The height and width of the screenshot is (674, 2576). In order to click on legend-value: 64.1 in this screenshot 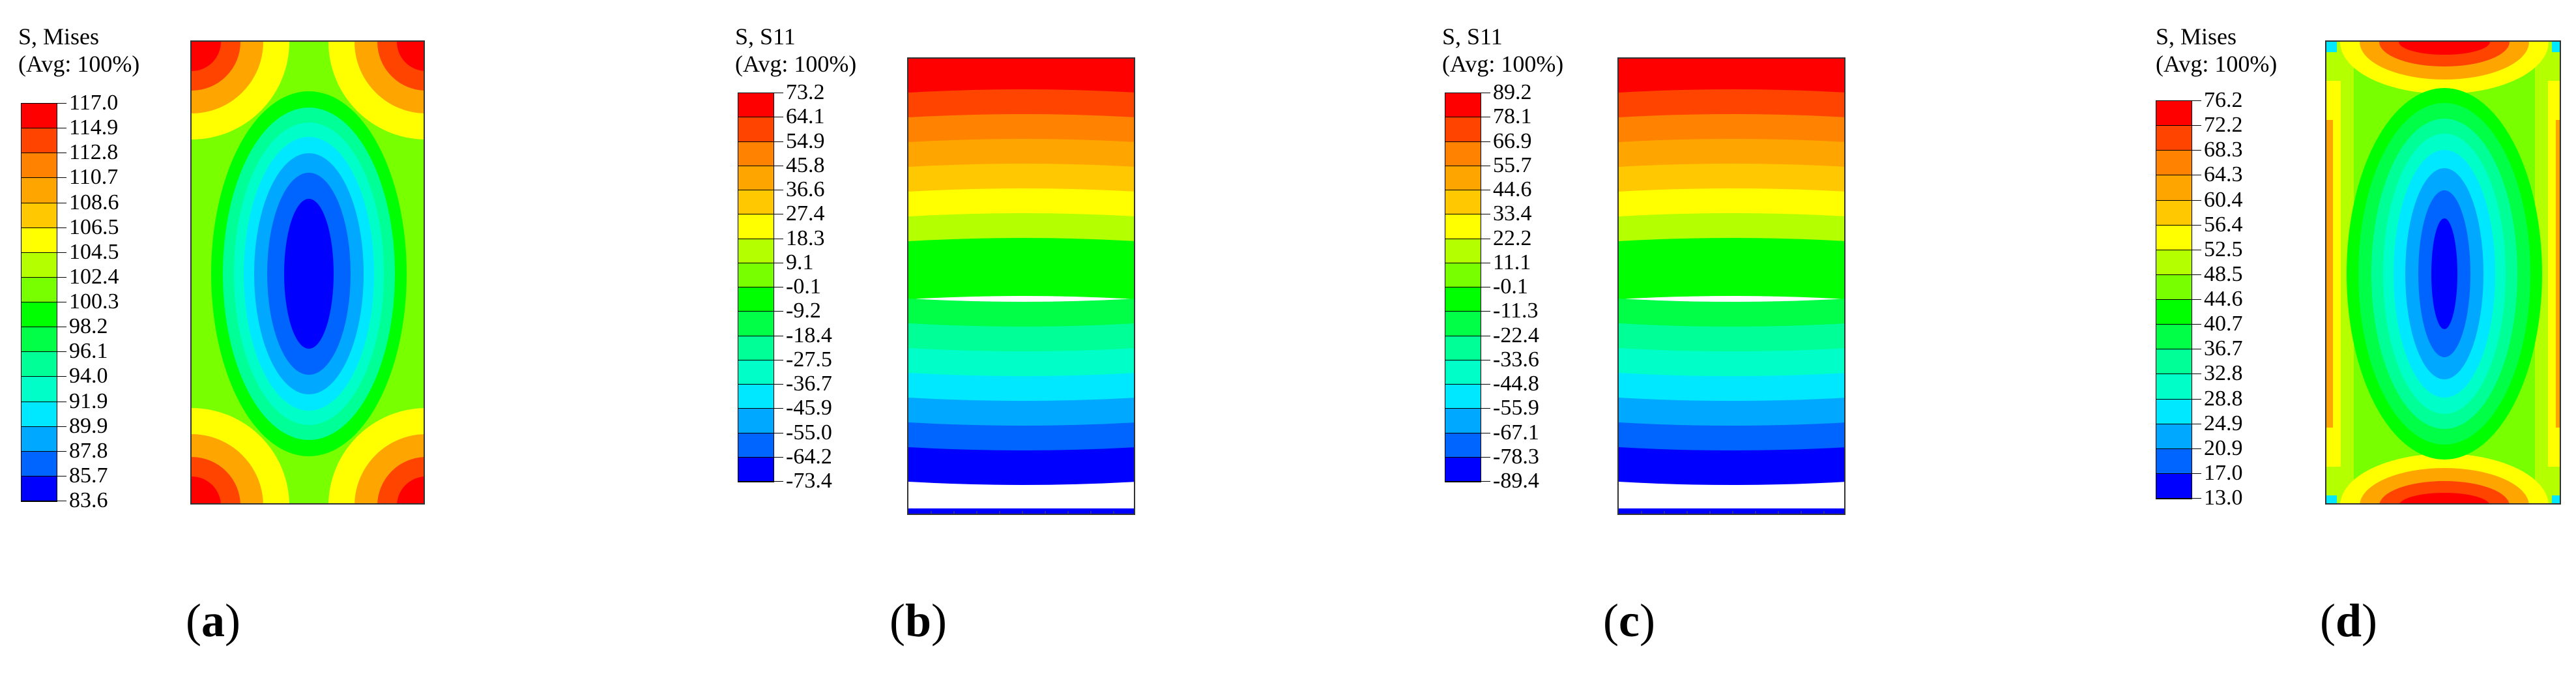, I will do `click(805, 116)`.